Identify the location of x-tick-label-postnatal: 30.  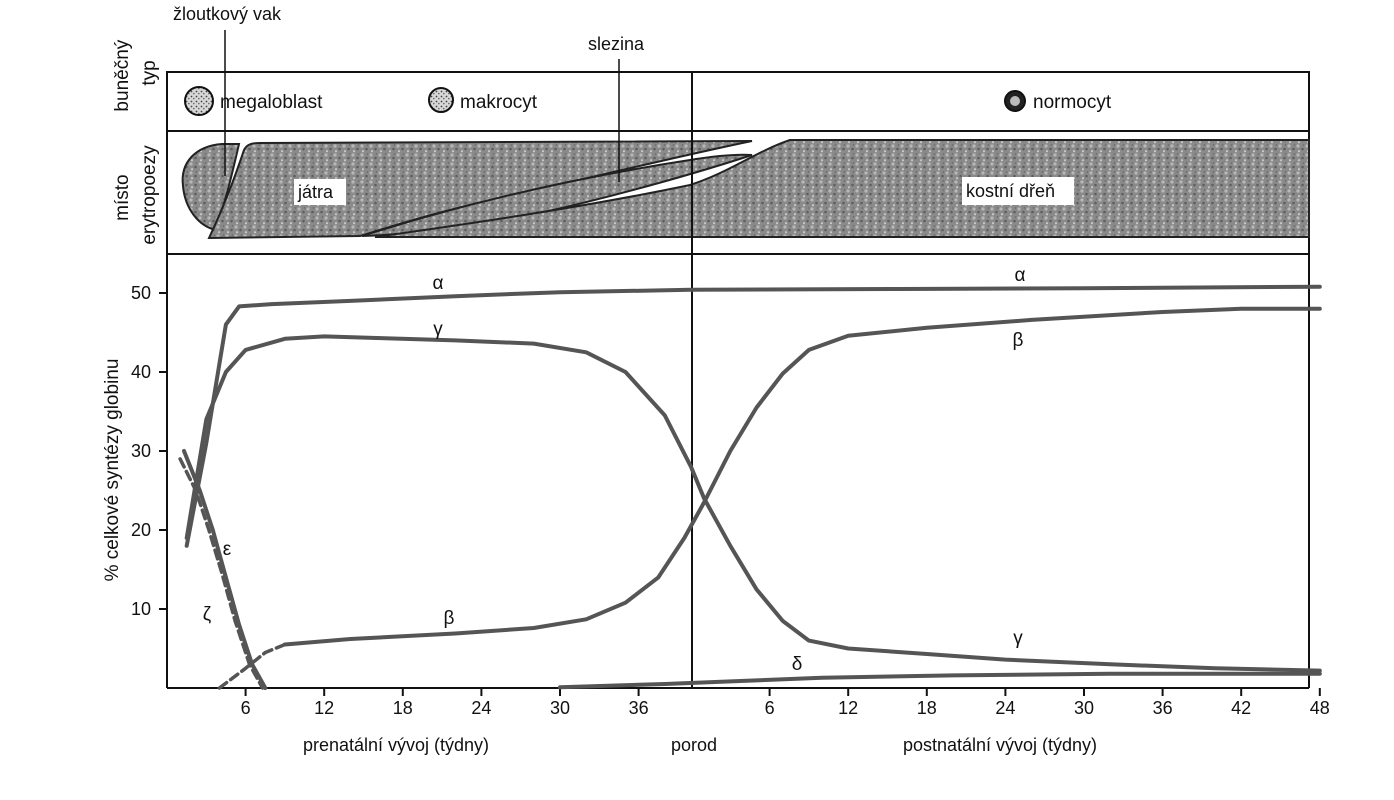
(1084, 708).